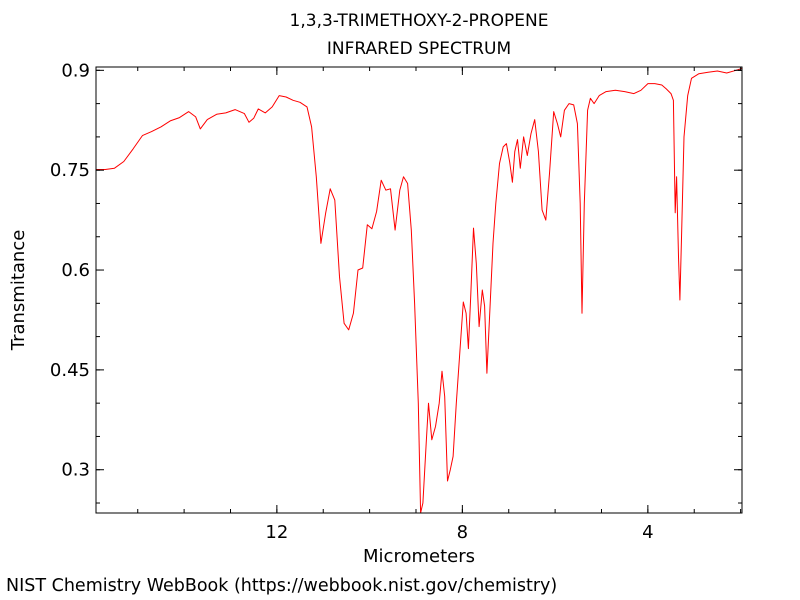  Describe the element at coordinates (18, 291) in the screenshot. I see `y-axis-label: Transmitance` at that location.